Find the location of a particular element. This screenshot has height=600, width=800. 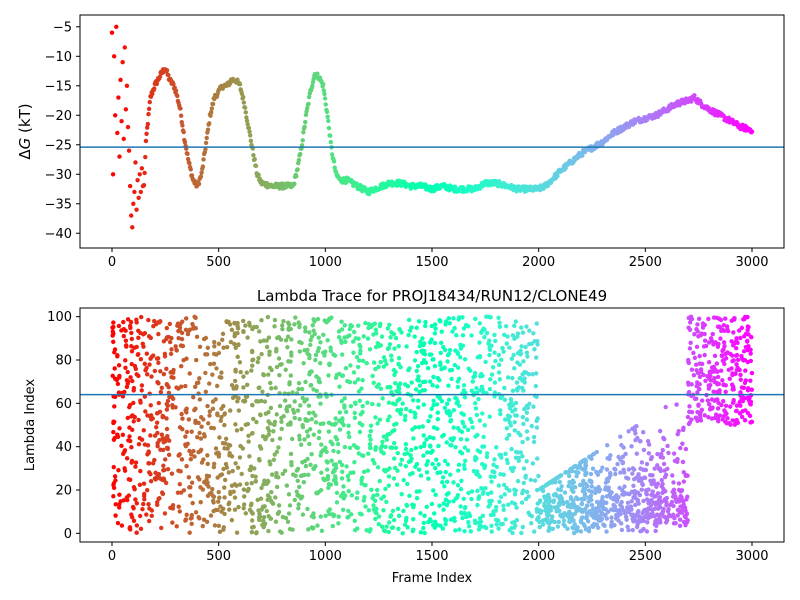

x-tick-label: 2500 is located at coordinates (645, 556).